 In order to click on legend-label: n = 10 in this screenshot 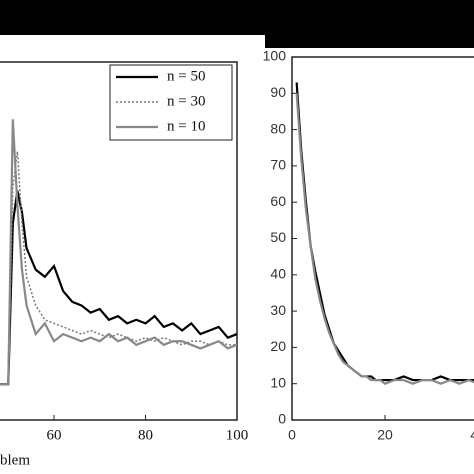, I will do `click(186, 126)`.